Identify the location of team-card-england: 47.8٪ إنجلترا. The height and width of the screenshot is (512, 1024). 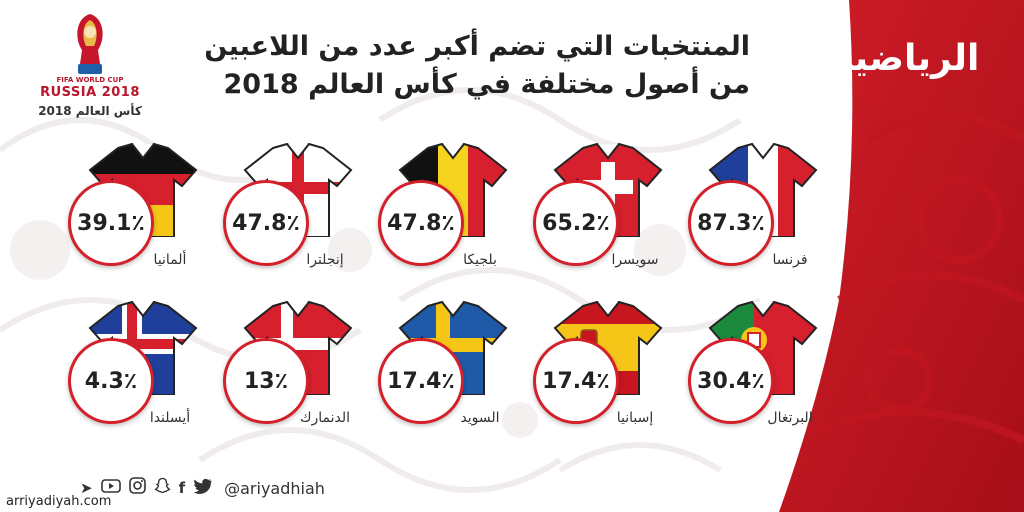
(290, 217).